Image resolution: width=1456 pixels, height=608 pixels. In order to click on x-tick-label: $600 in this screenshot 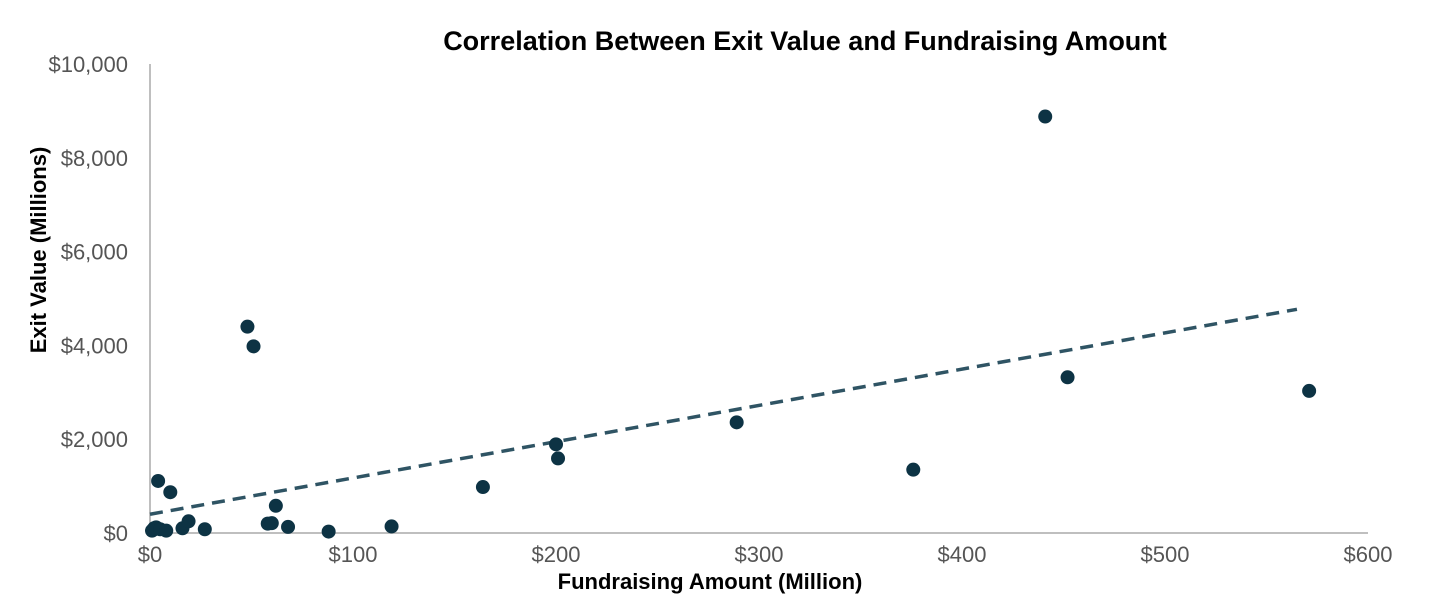, I will do `click(1368, 554)`.